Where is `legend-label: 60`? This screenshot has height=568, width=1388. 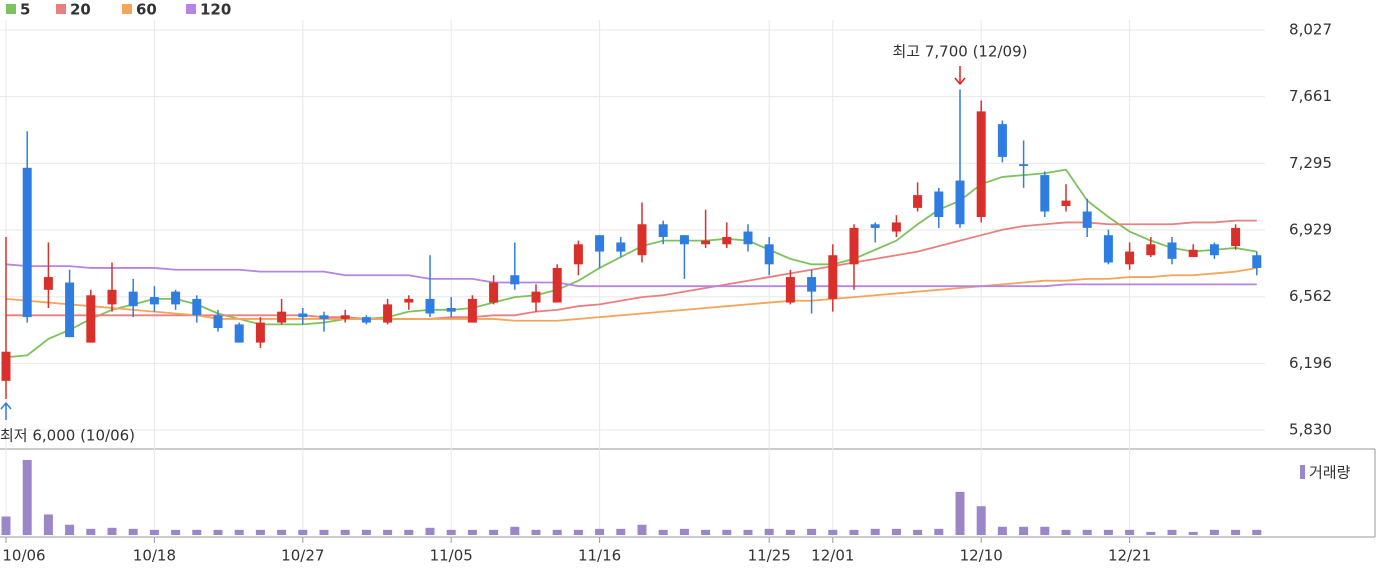 legend-label: 60 is located at coordinates (146, 10).